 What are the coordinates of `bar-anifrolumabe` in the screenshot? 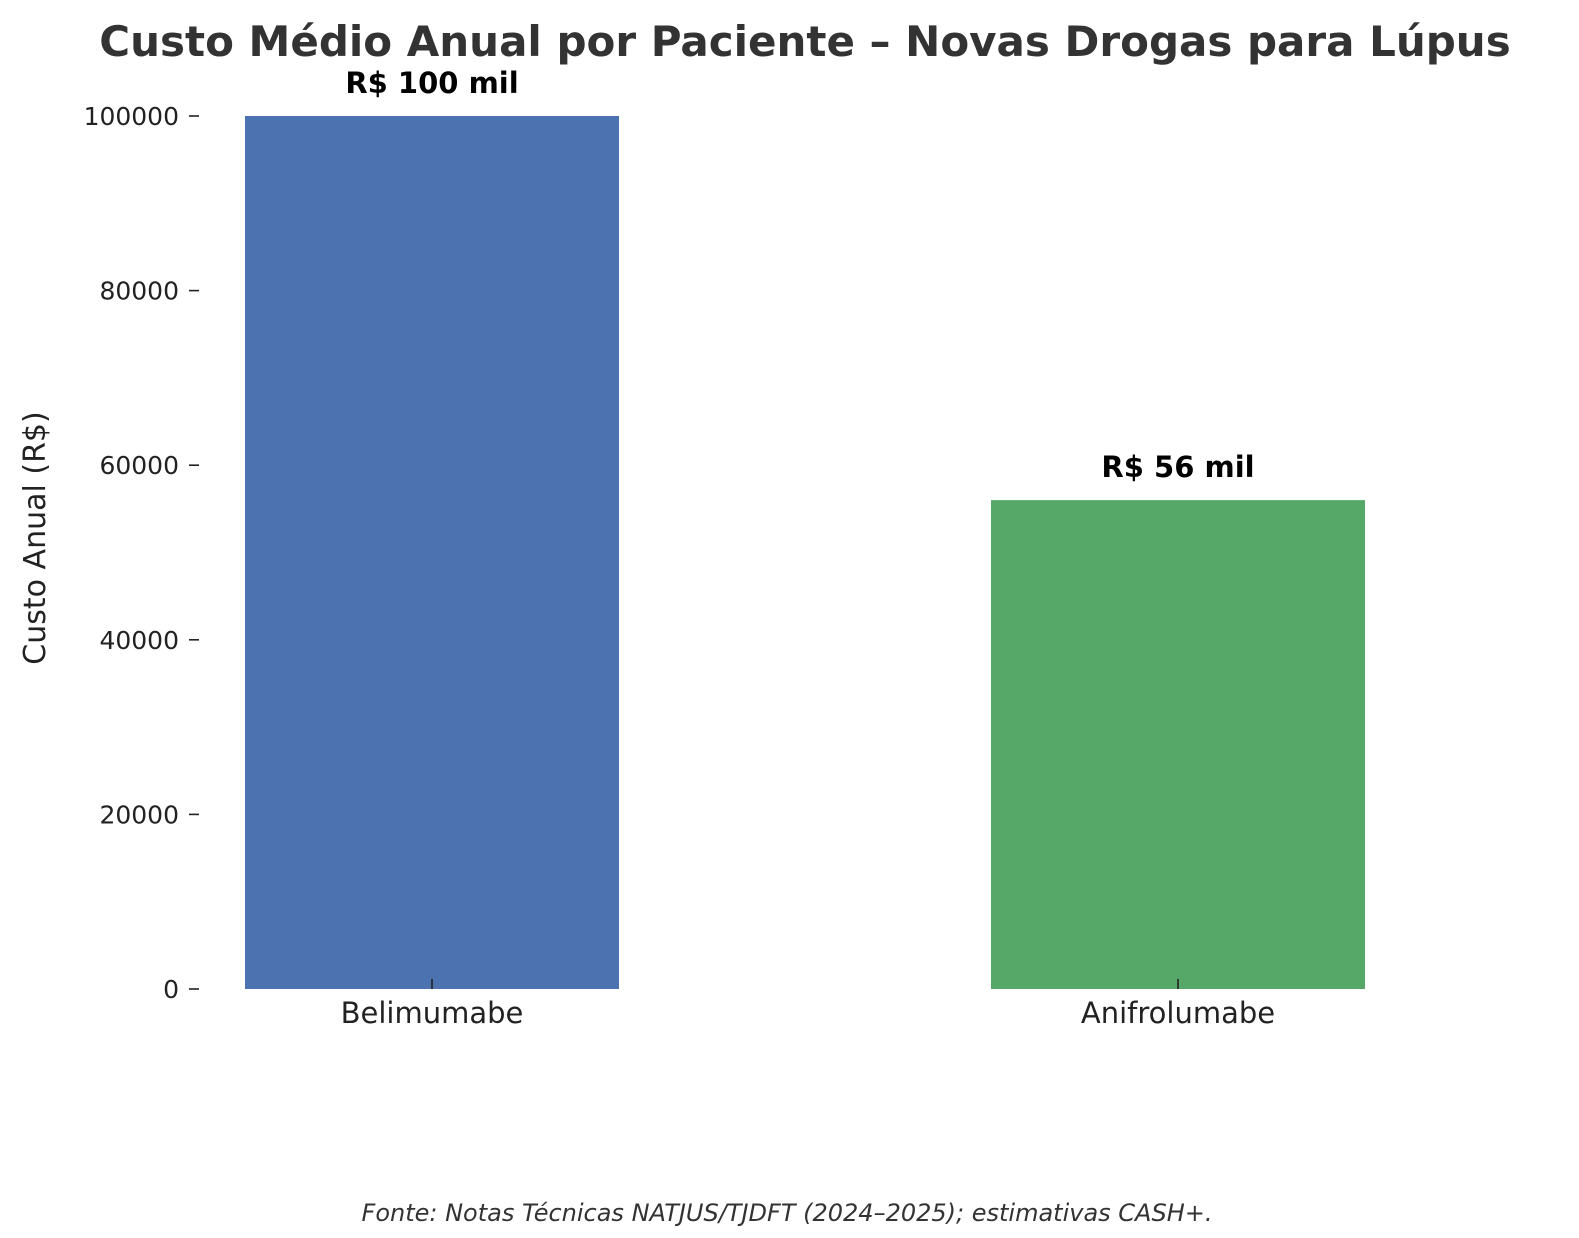 It's located at (1178, 744).